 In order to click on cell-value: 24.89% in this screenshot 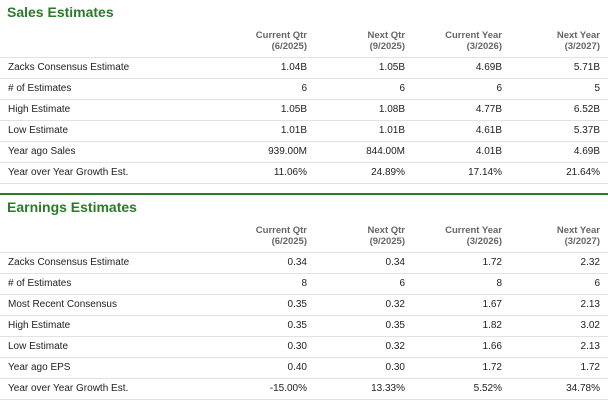, I will do `click(388, 172)`.